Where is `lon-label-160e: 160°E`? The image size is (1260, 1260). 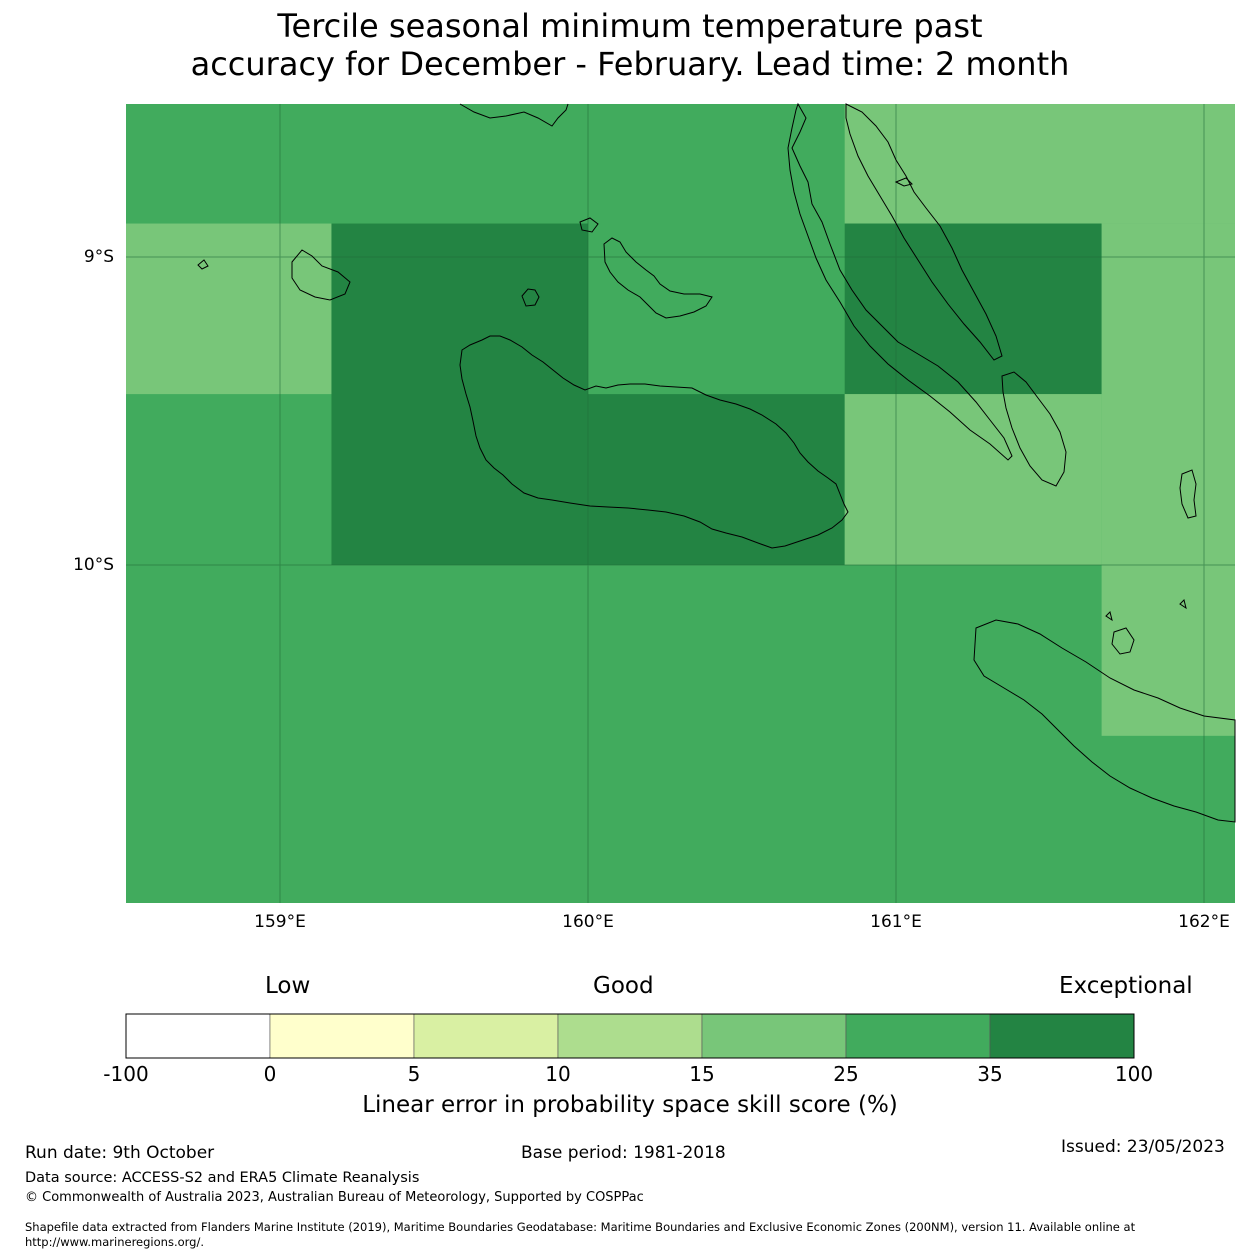 lon-label-160e: 160°E is located at coordinates (588, 922).